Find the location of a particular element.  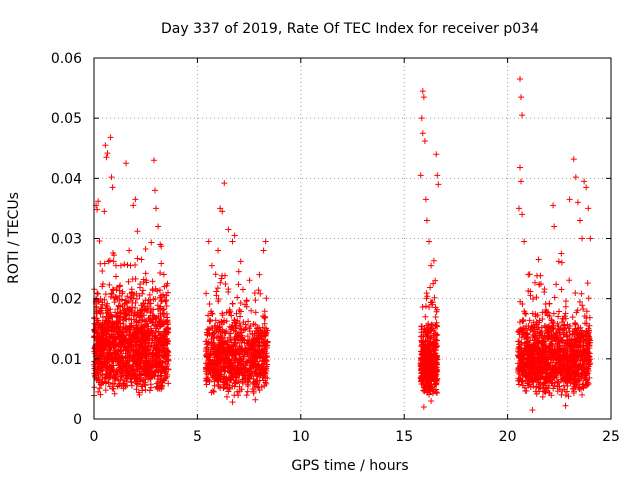

y-tick-label: 0.05 is located at coordinates (66, 119).